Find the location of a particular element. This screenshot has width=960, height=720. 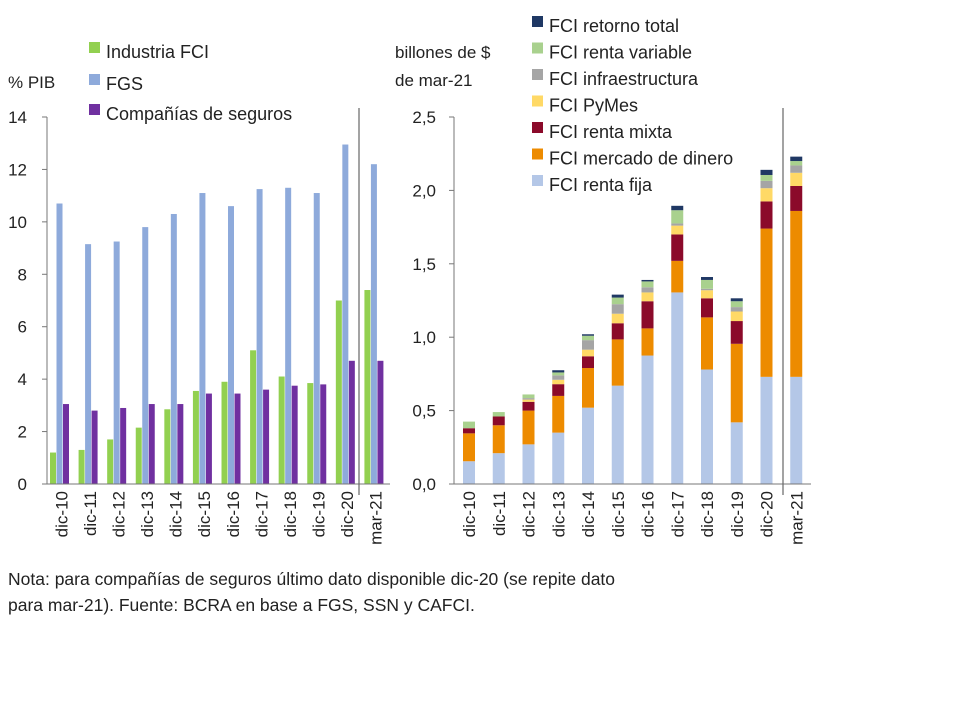

y-tick-label-left: 4 is located at coordinates (22, 379).